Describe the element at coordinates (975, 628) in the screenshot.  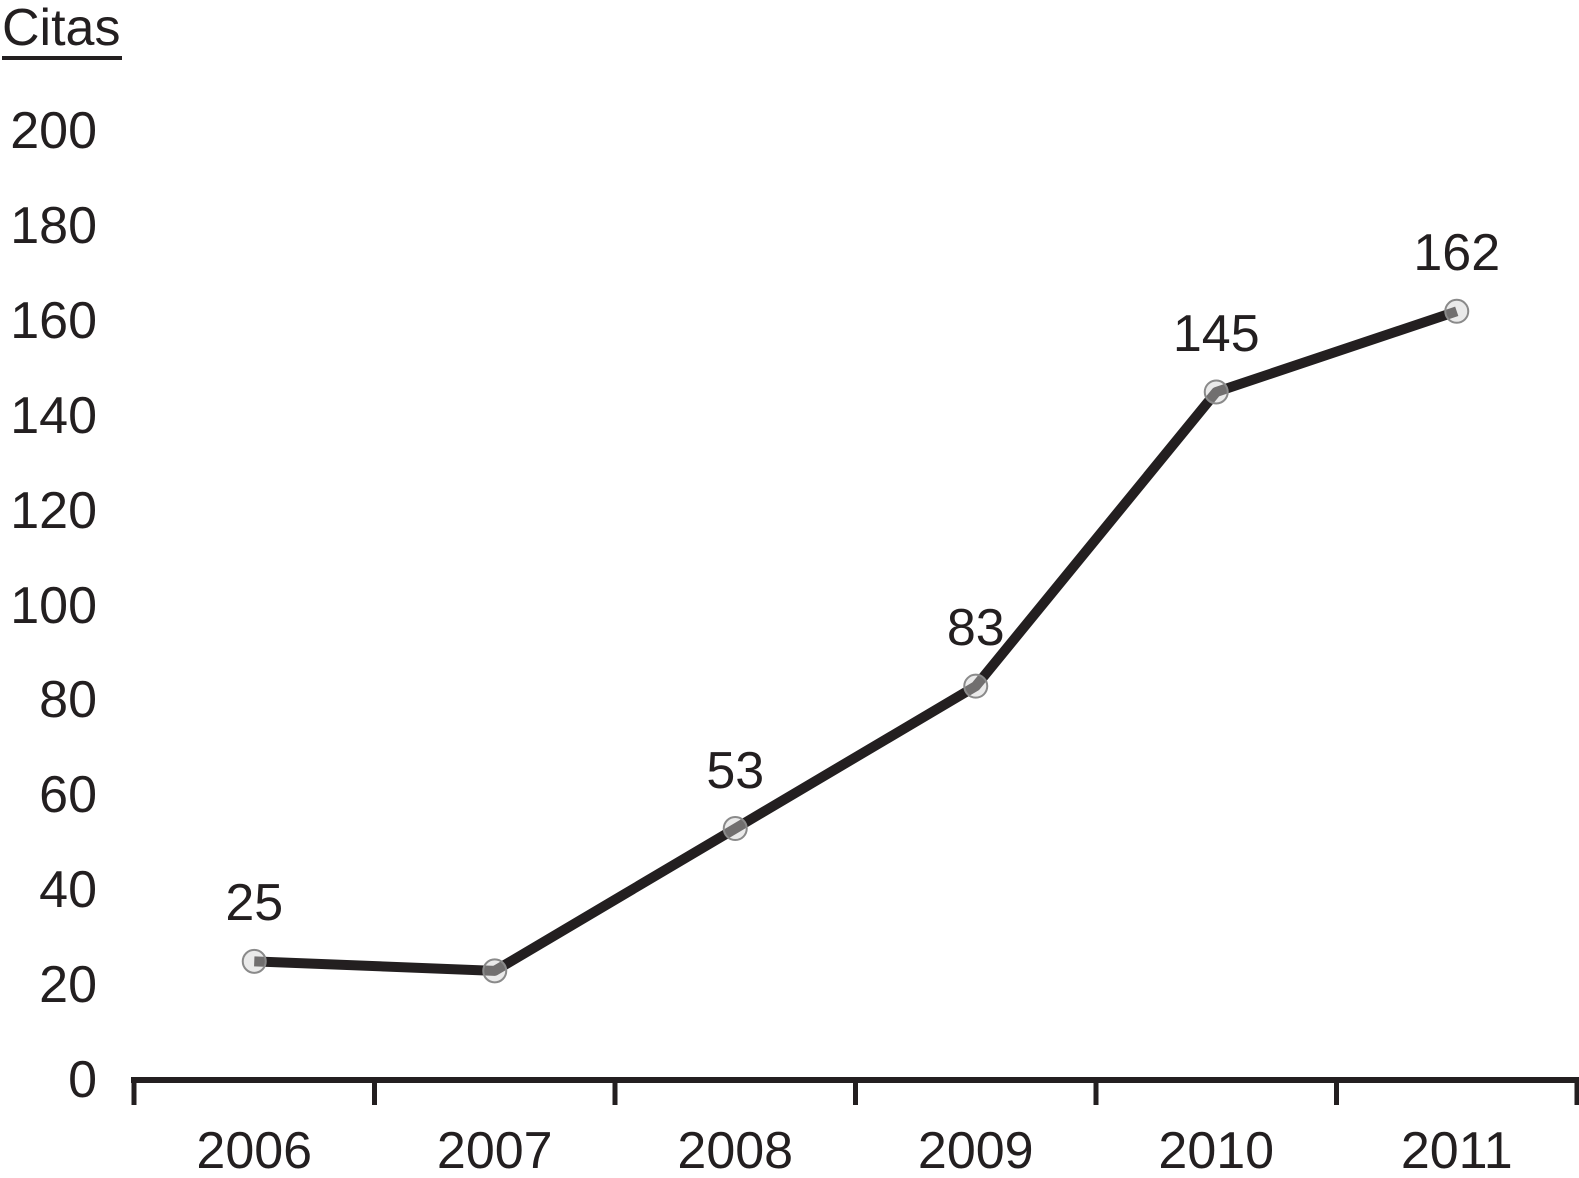
I see `data-label: 83` at that location.